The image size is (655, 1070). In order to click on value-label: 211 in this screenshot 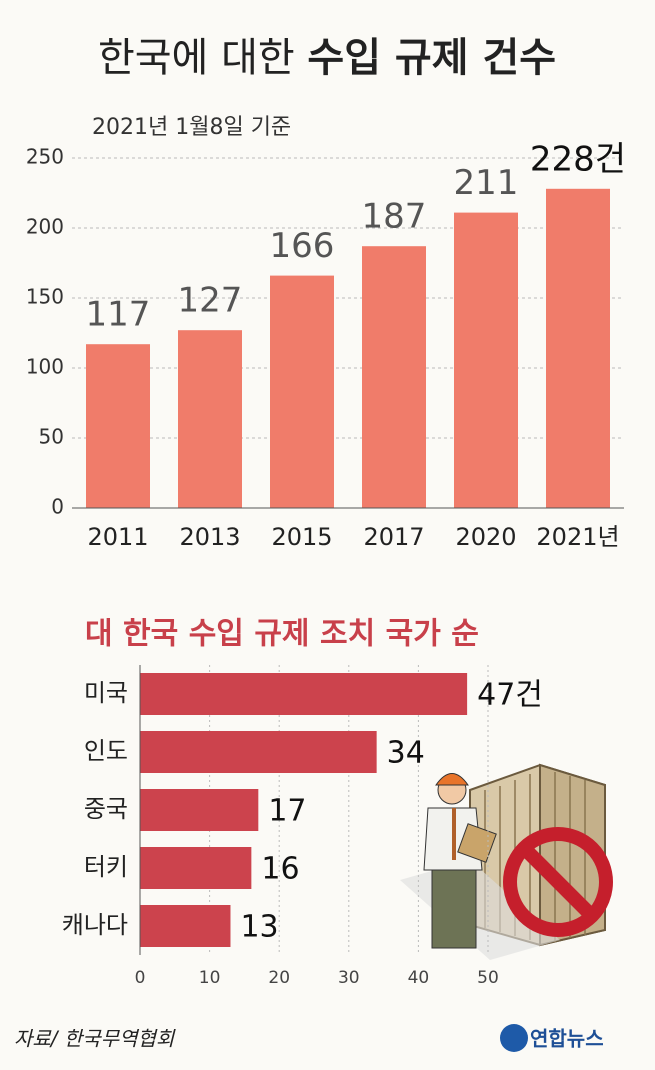, I will do `click(486, 183)`.